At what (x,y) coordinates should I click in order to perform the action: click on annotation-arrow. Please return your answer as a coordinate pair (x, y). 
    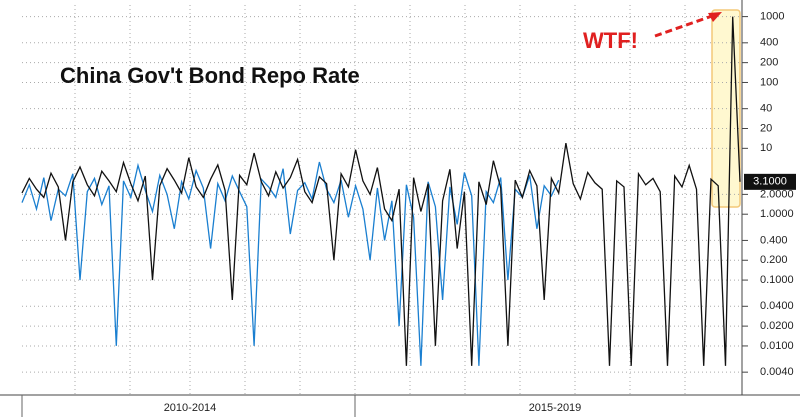
    Looking at the image, I should click on (683, 26).